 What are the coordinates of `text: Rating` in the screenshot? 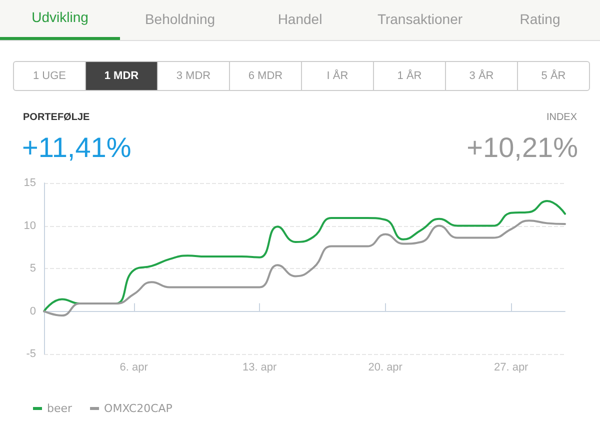 It's located at (540, 19).